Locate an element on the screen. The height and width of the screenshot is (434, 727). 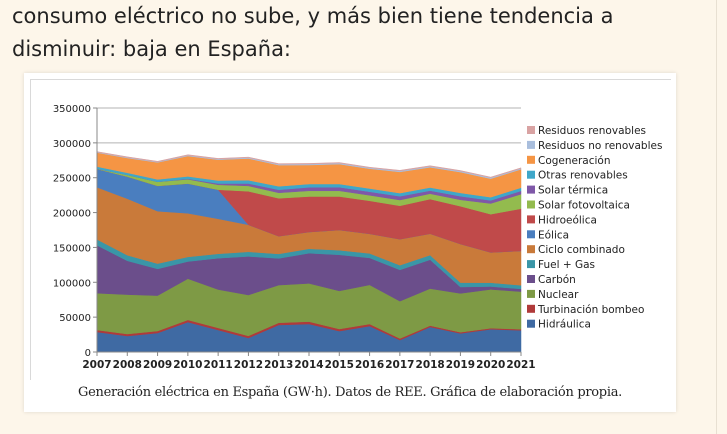
legend-item: Ciclo combinado is located at coordinates (576, 250).